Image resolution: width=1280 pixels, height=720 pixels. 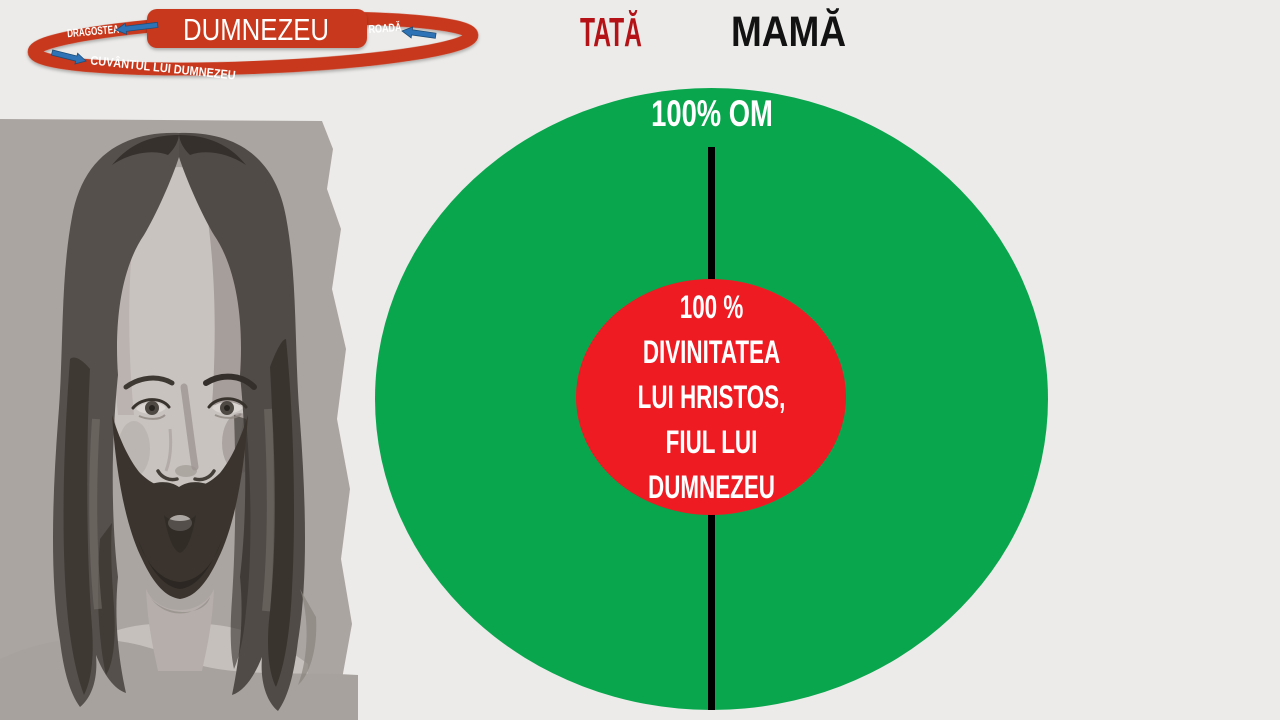 What do you see at coordinates (307, 637) in the screenshot?
I see `hair-wisp-right` at bounding box center [307, 637].